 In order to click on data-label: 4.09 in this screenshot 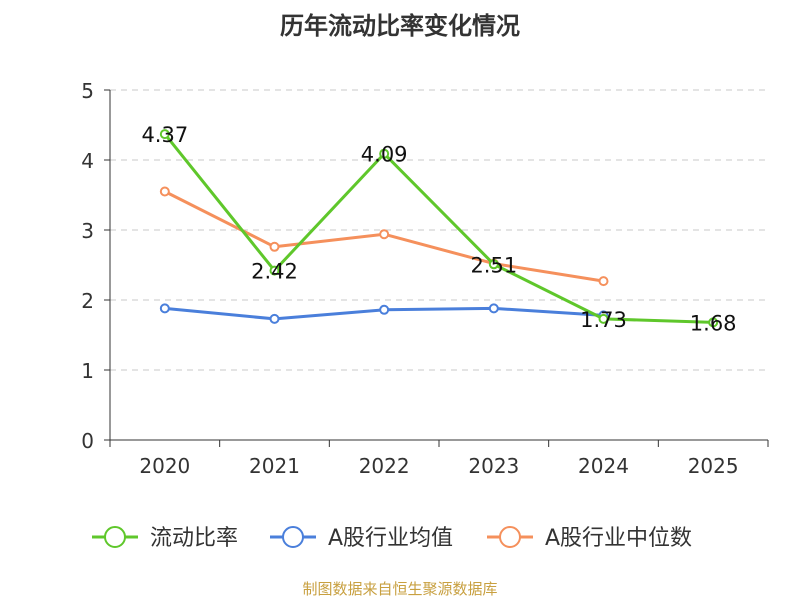, I will do `click(384, 155)`.